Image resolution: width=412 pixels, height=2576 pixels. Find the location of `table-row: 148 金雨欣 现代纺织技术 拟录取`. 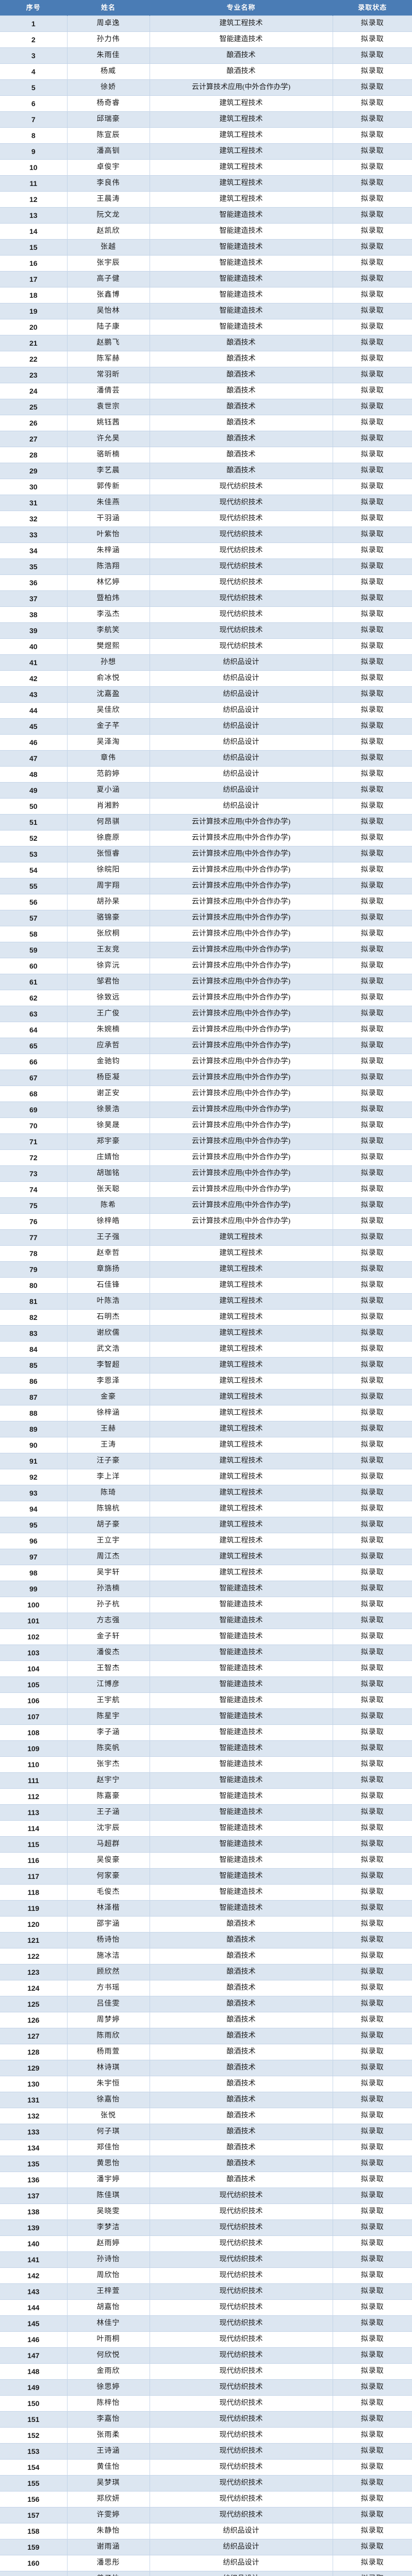

table-row: 148 金雨欣 现代纺织技术 拟录取 is located at coordinates (206, 2371).